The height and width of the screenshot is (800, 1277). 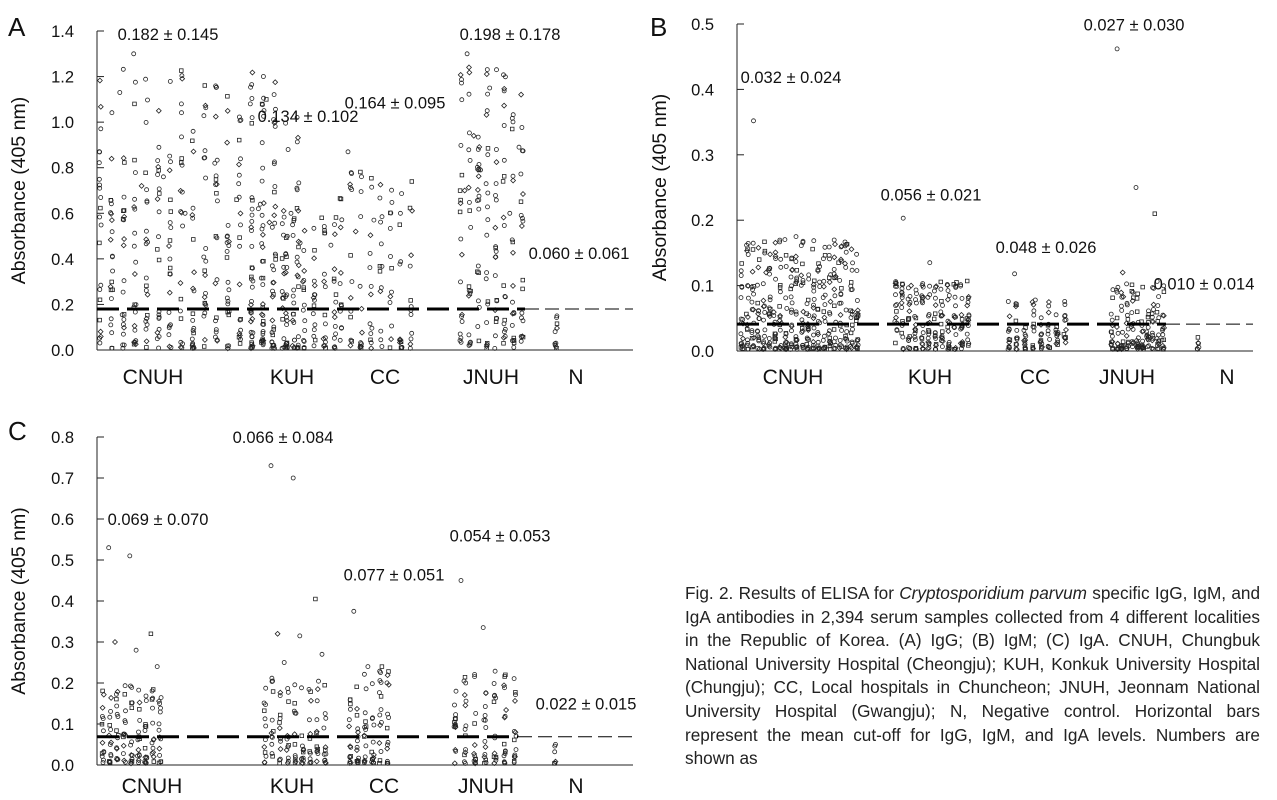 I want to click on y-tick-label: 0.4, so click(x=62, y=260).